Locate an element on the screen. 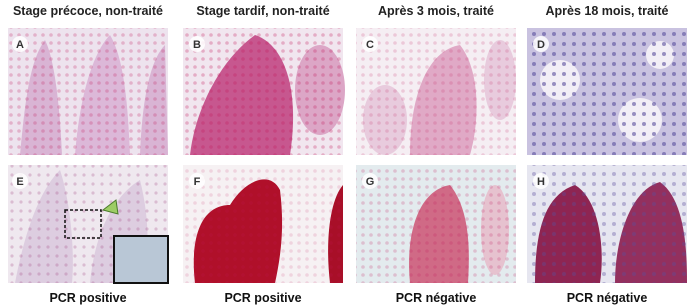 The width and height of the screenshot is (695, 308). column-header: Stage précoce, non-traité is located at coordinates (88, 11).